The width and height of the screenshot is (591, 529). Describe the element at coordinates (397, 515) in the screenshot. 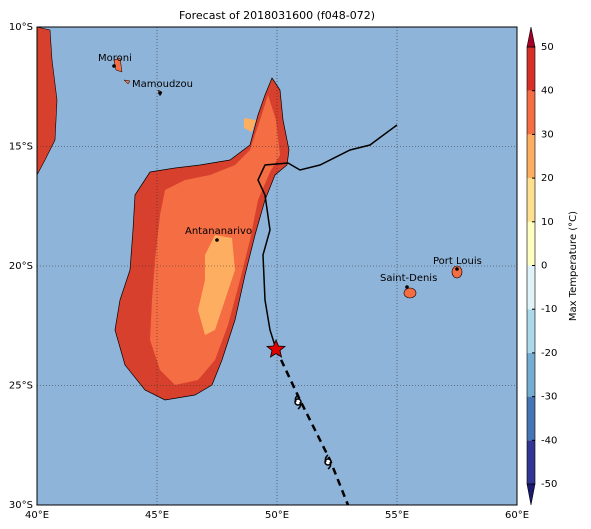

I see `lon-tick-label: 55°E` at that location.